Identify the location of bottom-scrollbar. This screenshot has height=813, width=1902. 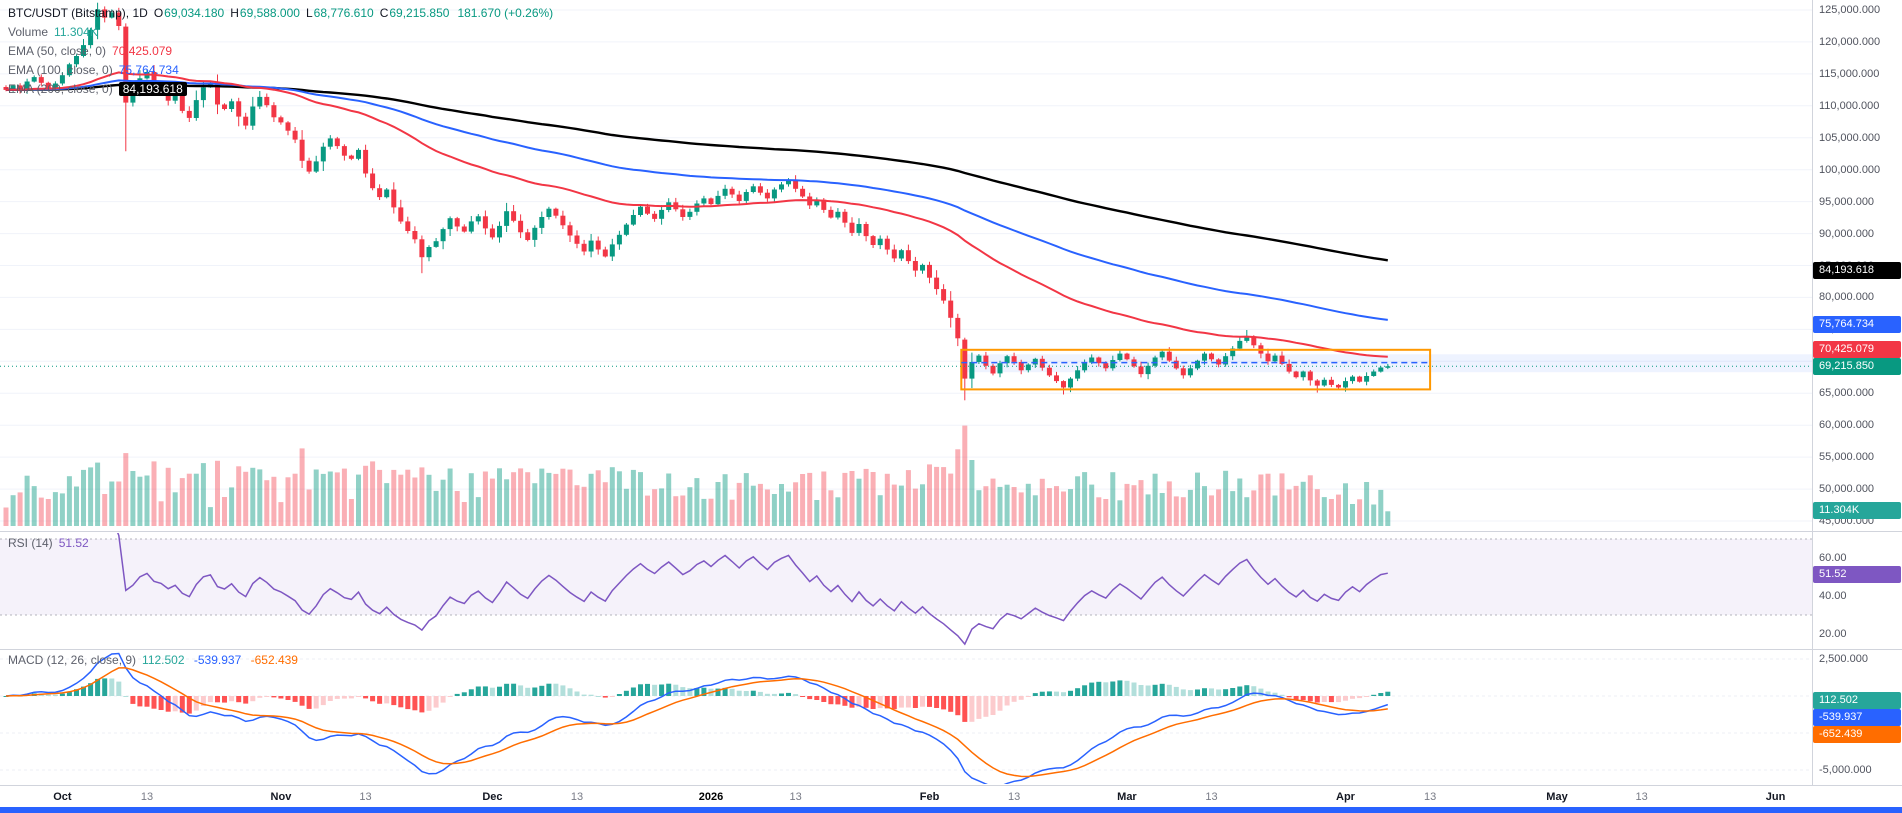
(951, 810).